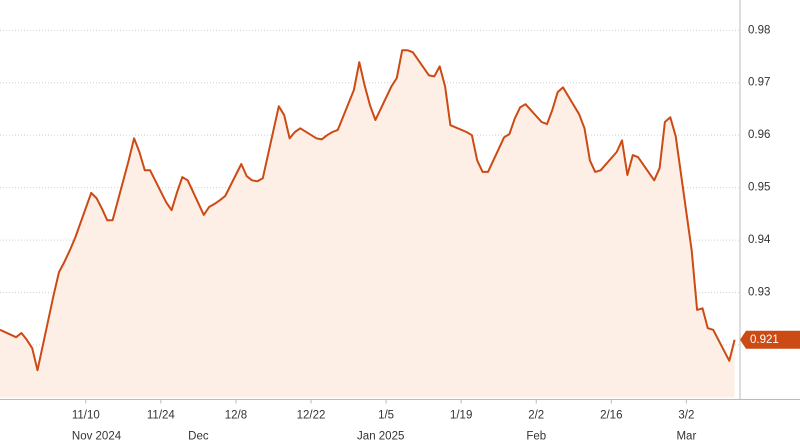 This screenshot has width=800, height=445. What do you see at coordinates (236, 416) in the screenshot?
I see `x-tick-label: 12/8` at bounding box center [236, 416].